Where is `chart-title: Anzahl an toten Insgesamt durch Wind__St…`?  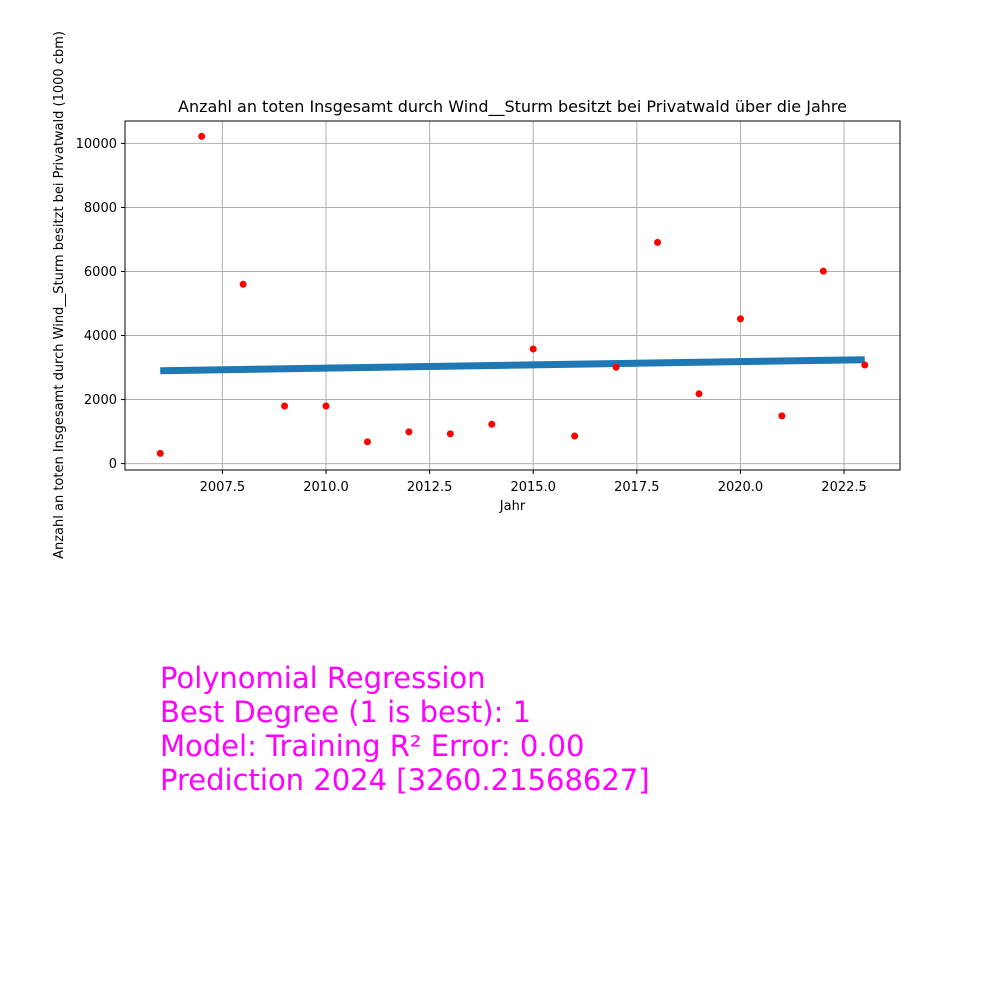 chart-title: Anzahl an toten Insgesamt durch Wind__St… is located at coordinates (512, 107).